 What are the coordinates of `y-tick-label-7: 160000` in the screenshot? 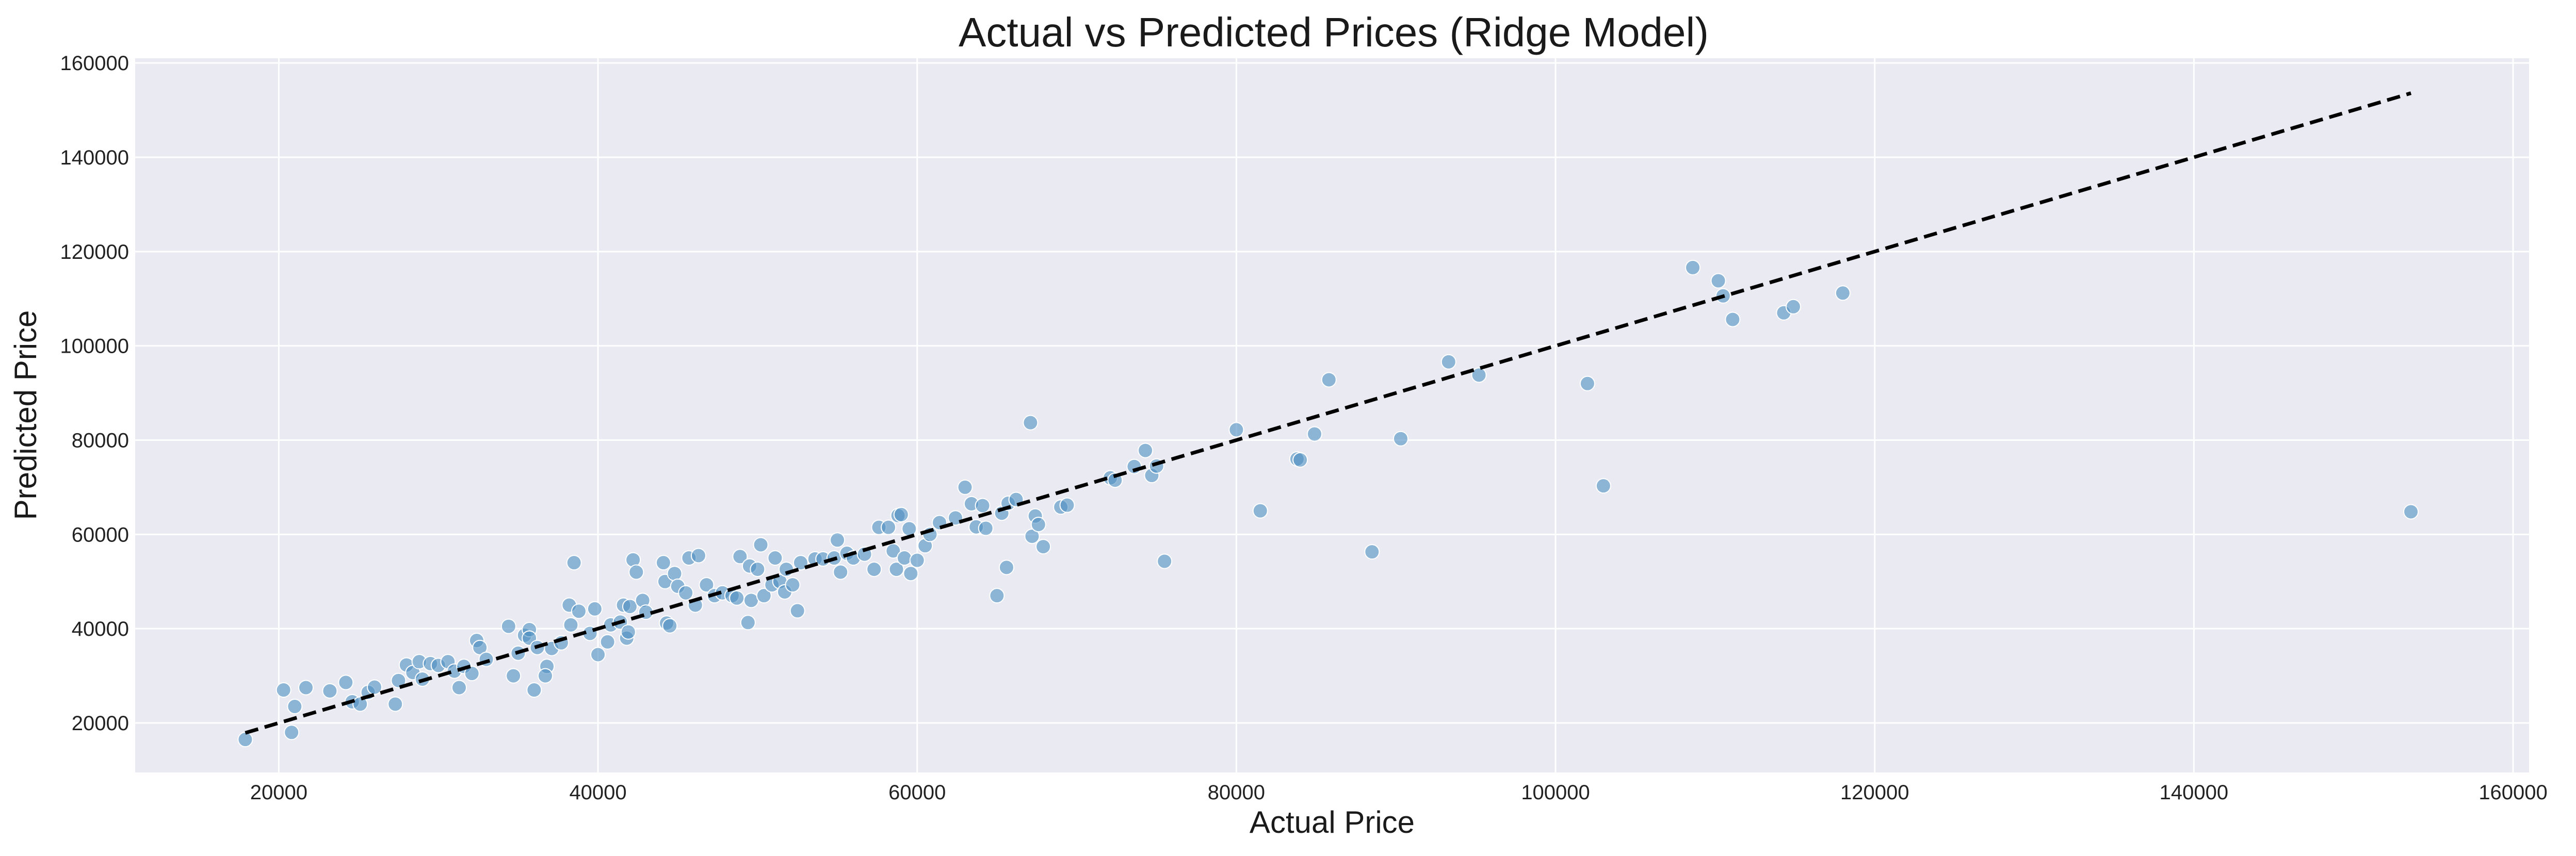 It's located at (94, 64).